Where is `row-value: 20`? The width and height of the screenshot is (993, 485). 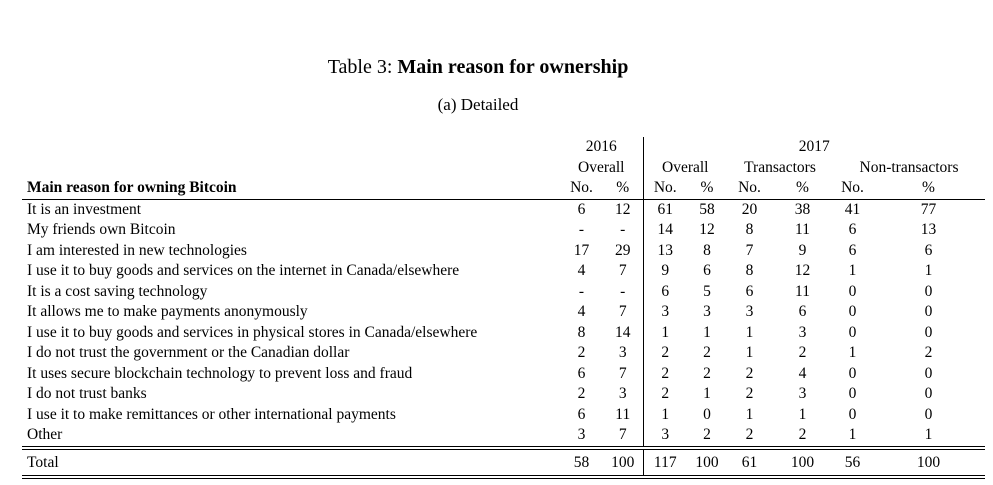 row-value: 20 is located at coordinates (749, 209).